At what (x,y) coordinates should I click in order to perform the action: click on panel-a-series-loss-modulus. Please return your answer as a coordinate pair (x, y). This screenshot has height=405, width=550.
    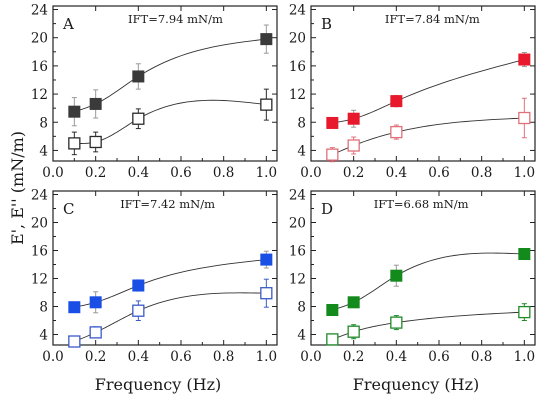
    Looking at the image, I should click on (170, 122).